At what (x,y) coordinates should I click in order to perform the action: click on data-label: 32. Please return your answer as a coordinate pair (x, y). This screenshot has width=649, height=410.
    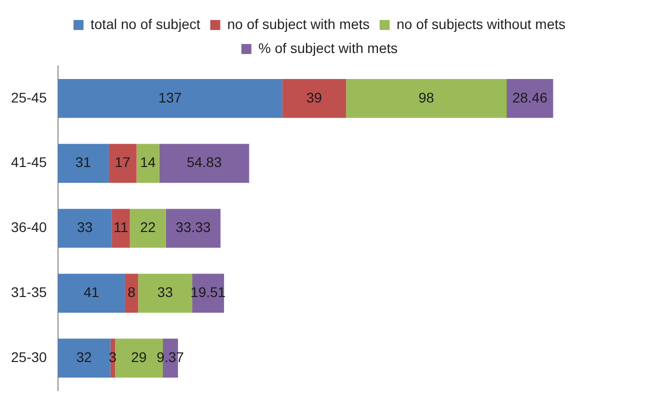
    Looking at the image, I should click on (84, 357).